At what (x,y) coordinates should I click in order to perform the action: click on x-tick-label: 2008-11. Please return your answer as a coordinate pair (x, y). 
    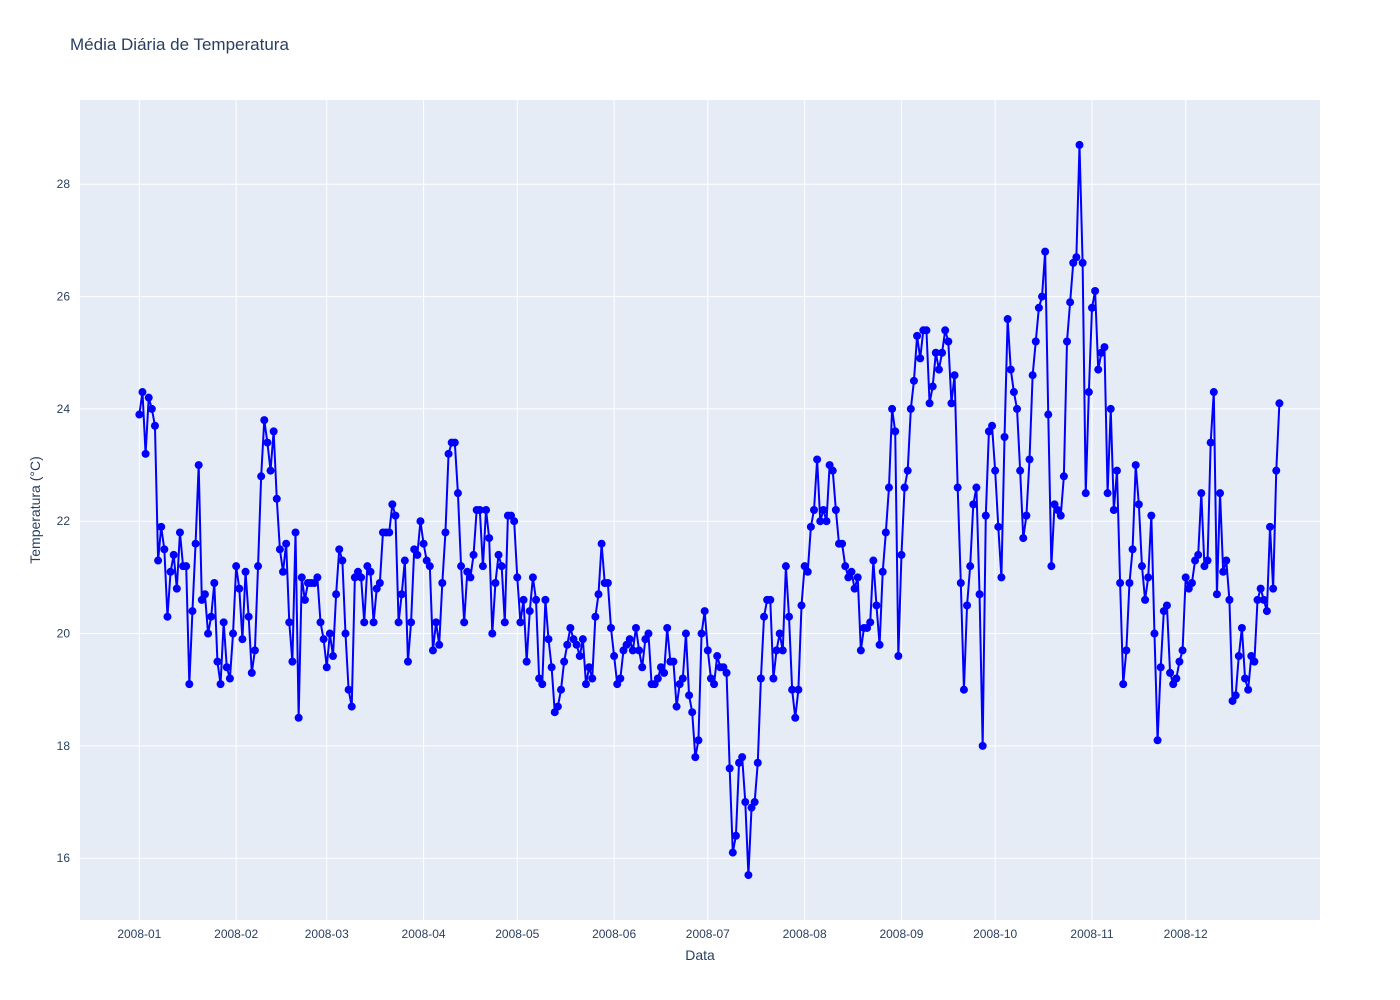
    Looking at the image, I should click on (1091, 934).